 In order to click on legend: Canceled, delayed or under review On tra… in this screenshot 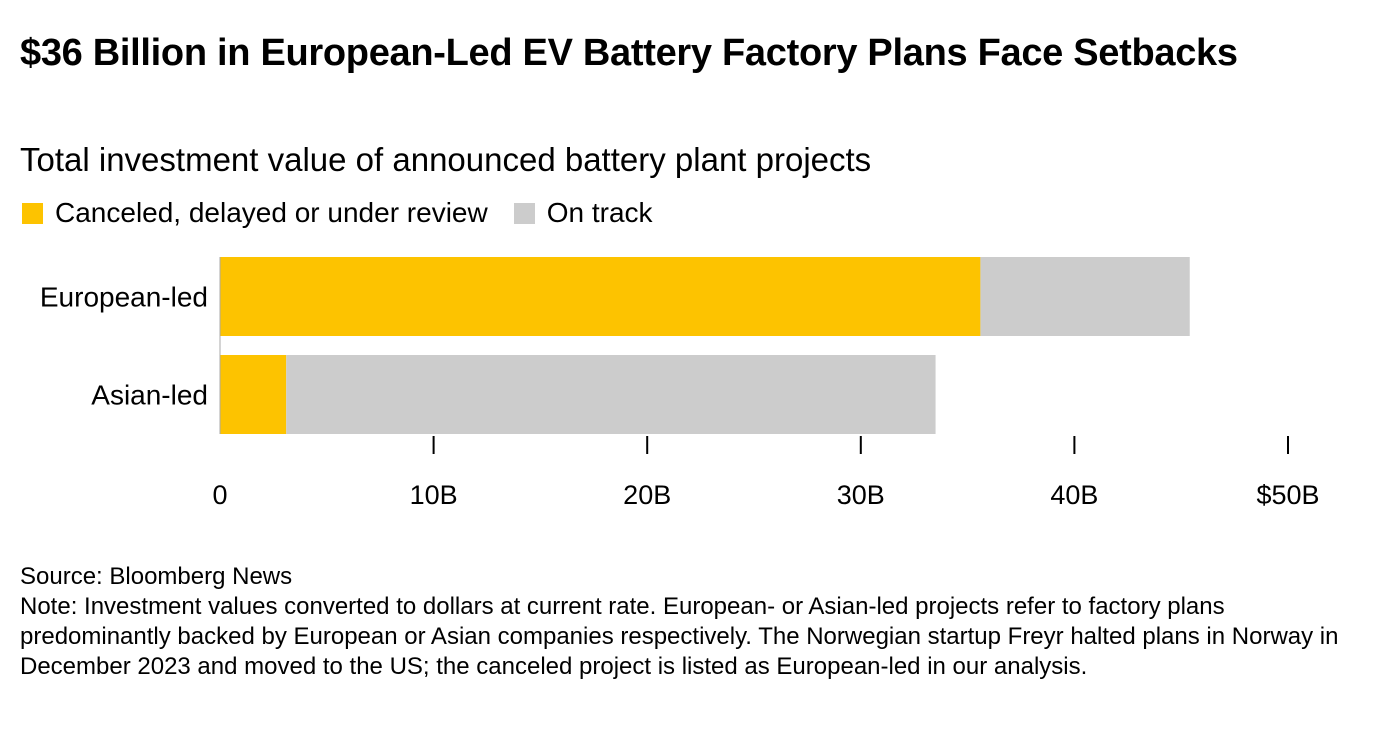, I will do `click(350, 213)`.